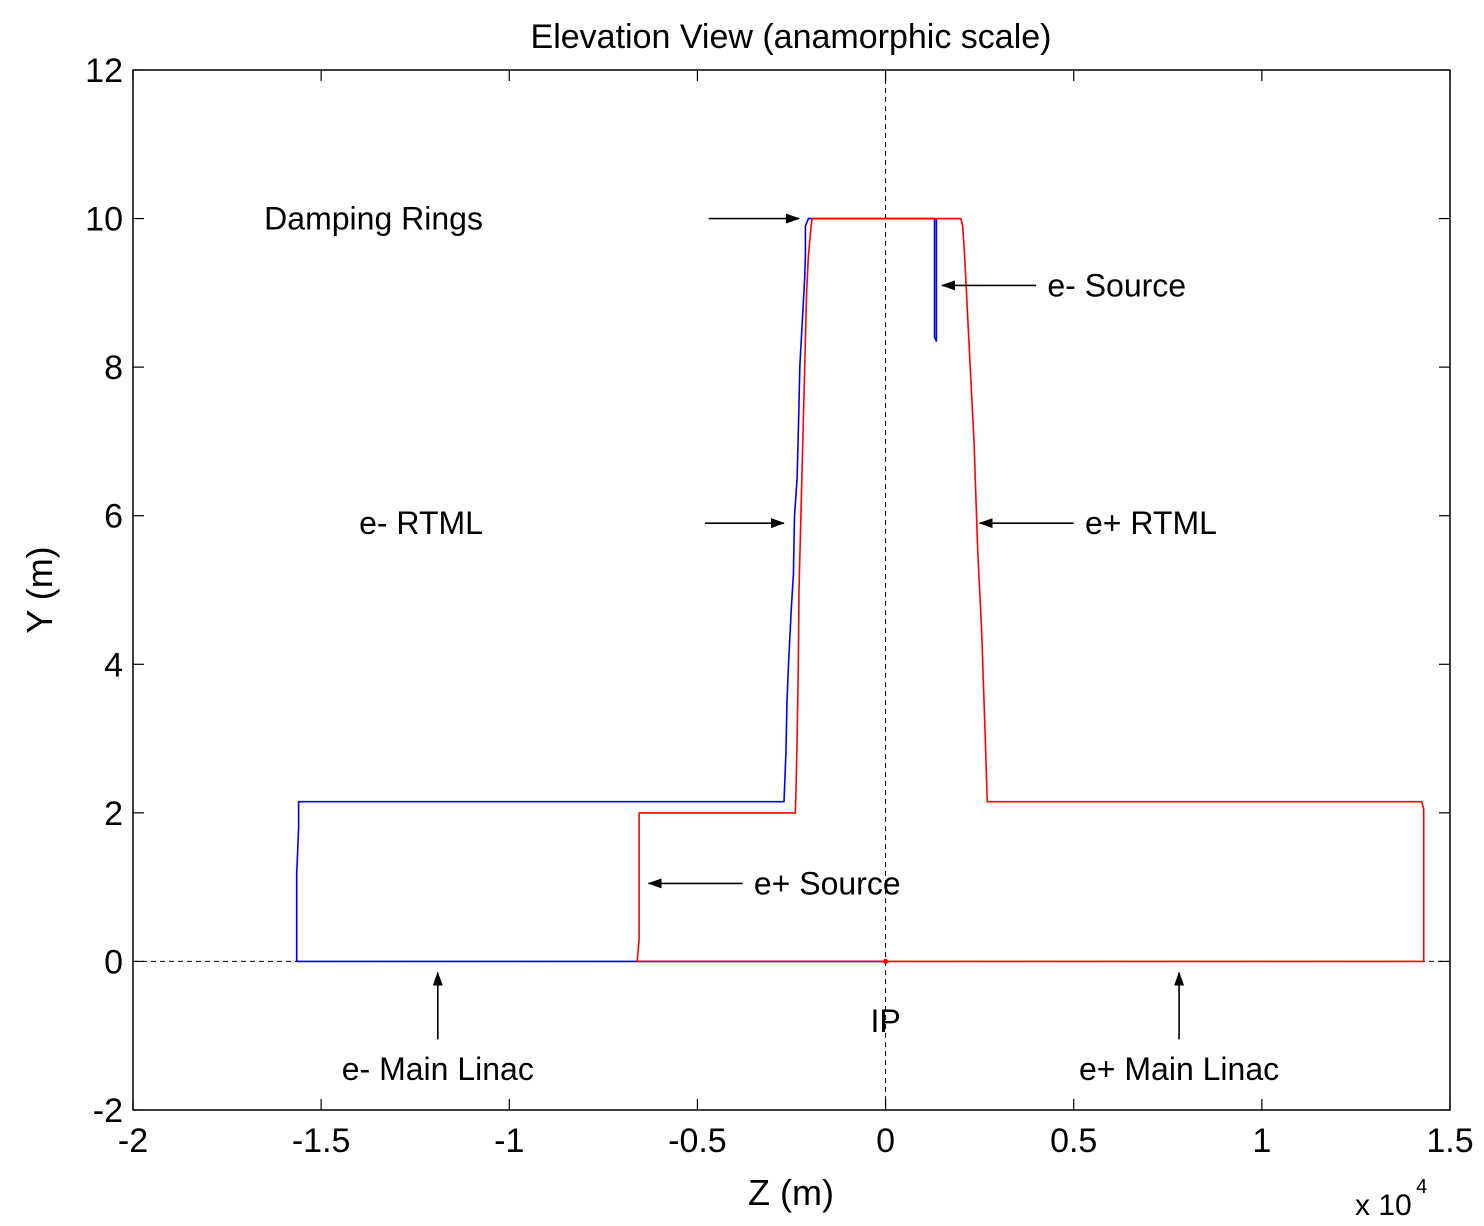 This screenshot has width=1484, height=1226. I want to click on y-tick-label: 12, so click(104, 71).